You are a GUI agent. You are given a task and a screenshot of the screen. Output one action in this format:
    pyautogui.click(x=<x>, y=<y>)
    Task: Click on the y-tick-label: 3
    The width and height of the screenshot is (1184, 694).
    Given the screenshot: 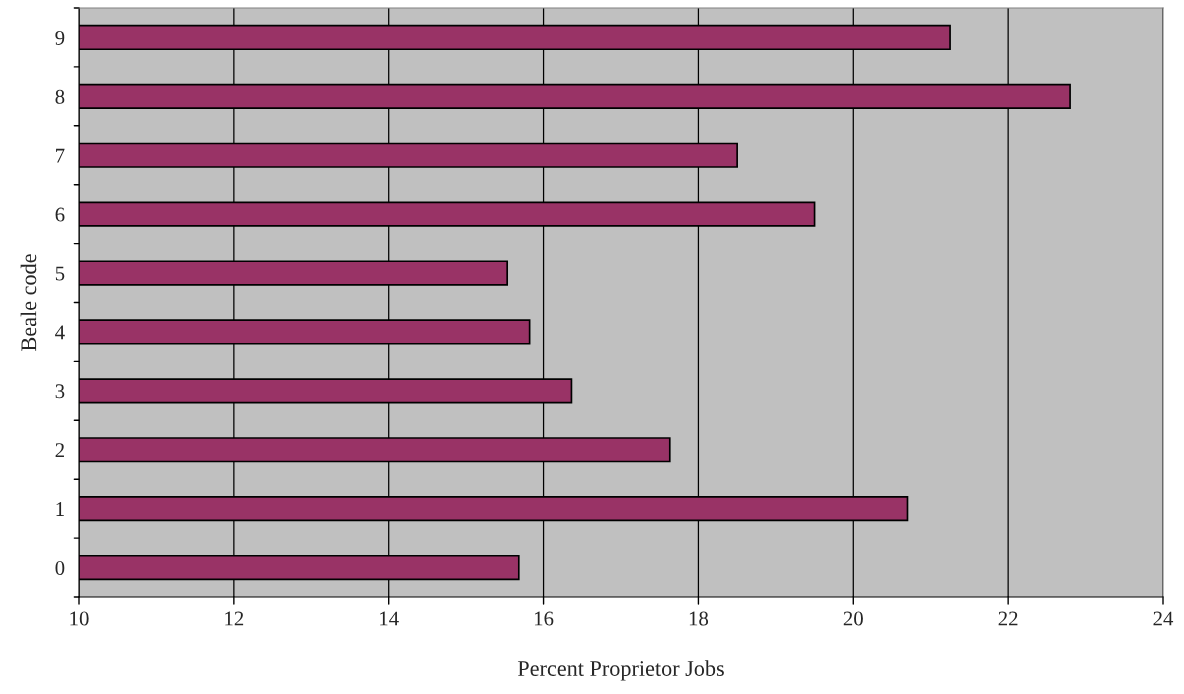 What is the action you would take?
    pyautogui.click(x=60, y=391)
    